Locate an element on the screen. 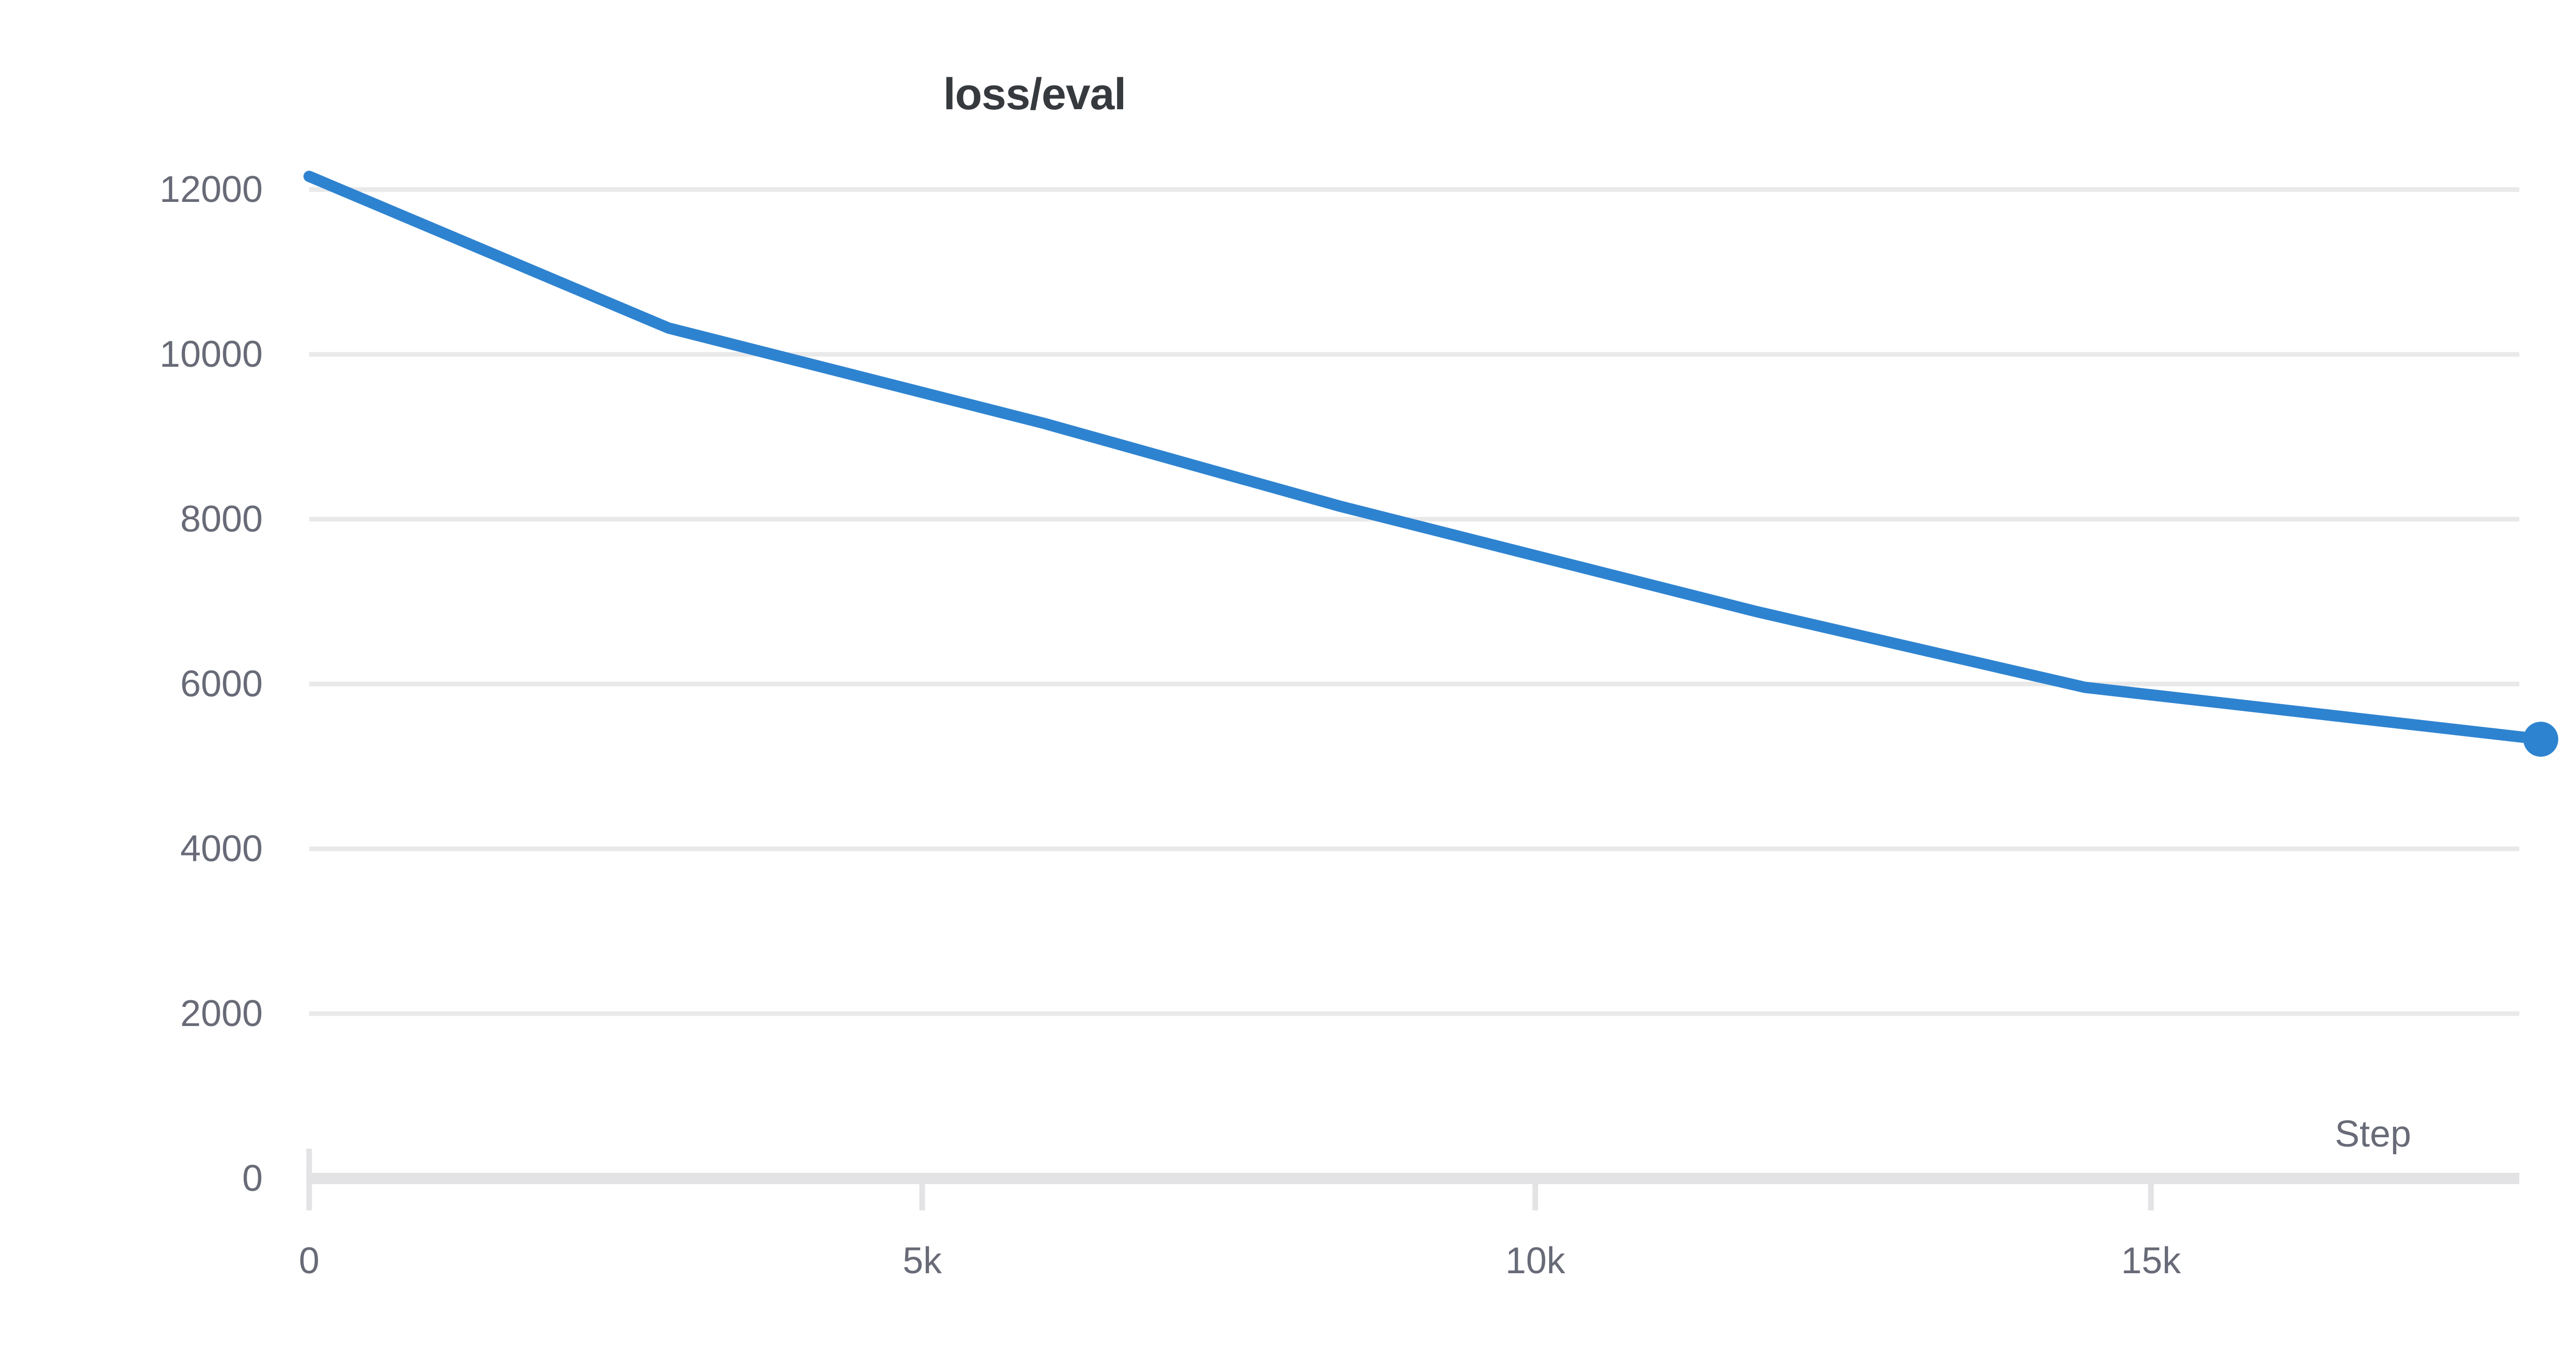  x-tick-label-10k: 10k is located at coordinates (1536, 1260).